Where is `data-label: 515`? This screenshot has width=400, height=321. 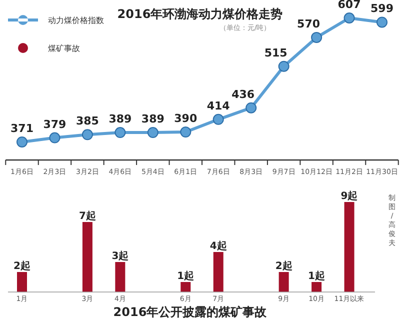 data-label: 515 is located at coordinates (276, 53).